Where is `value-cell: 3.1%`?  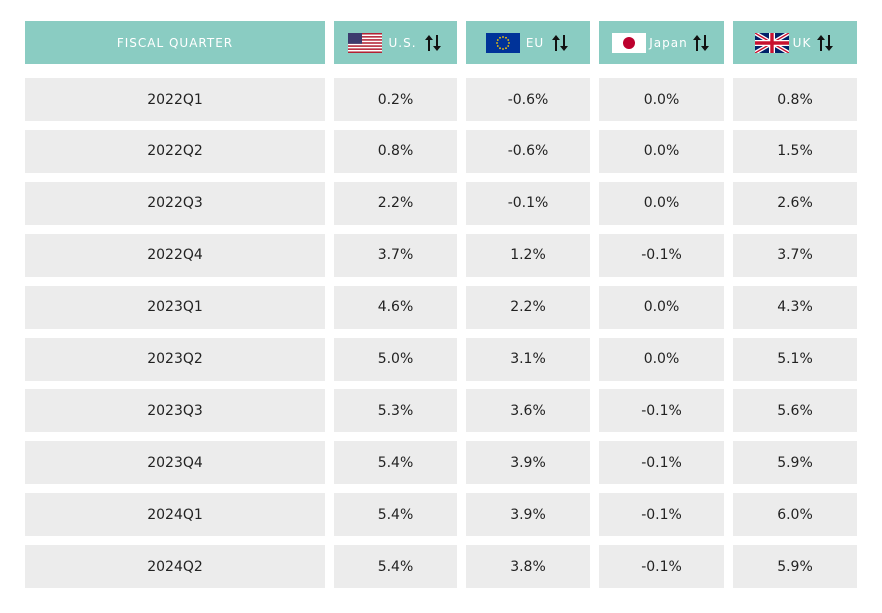
value-cell: 3.1% is located at coordinates (528, 359).